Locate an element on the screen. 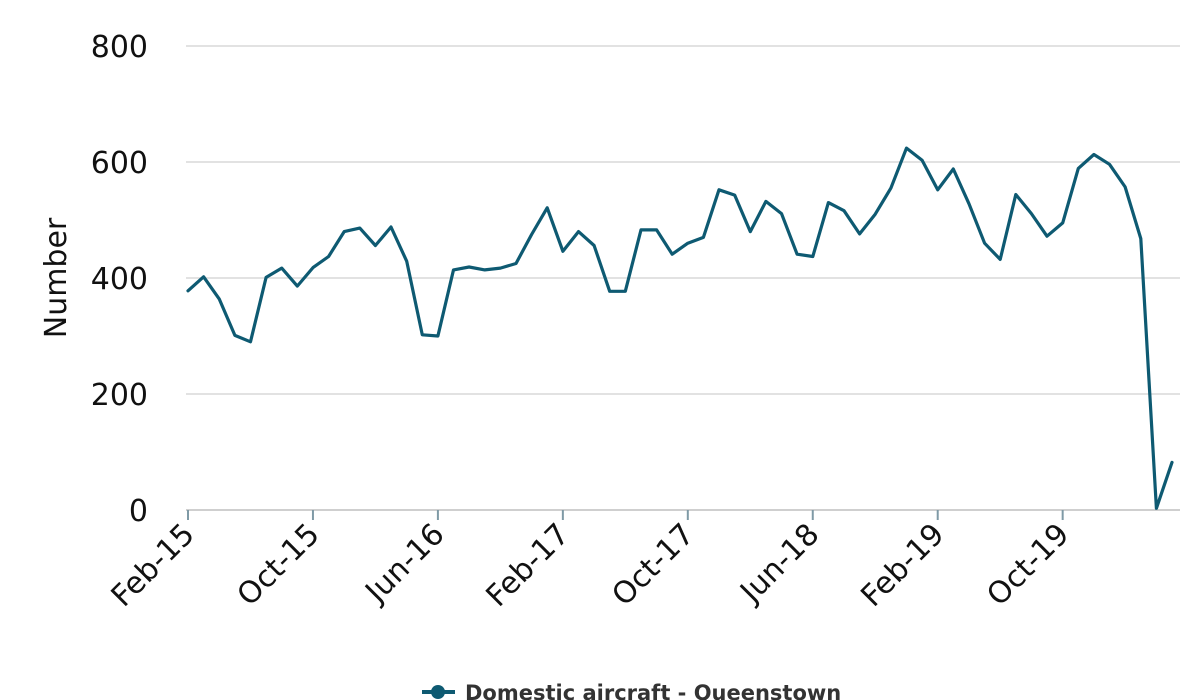  legend: Domestic aircraft - Queenstown is located at coordinates (631, 690).